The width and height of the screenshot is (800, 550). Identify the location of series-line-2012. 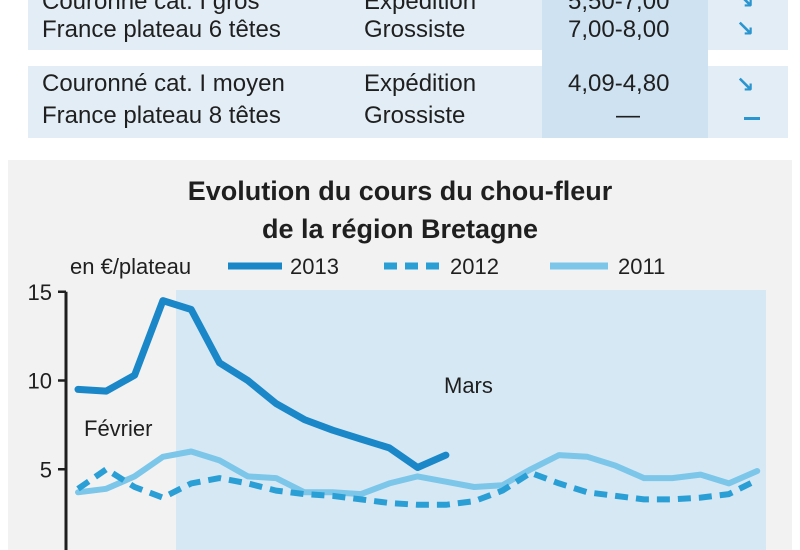
(417, 487).